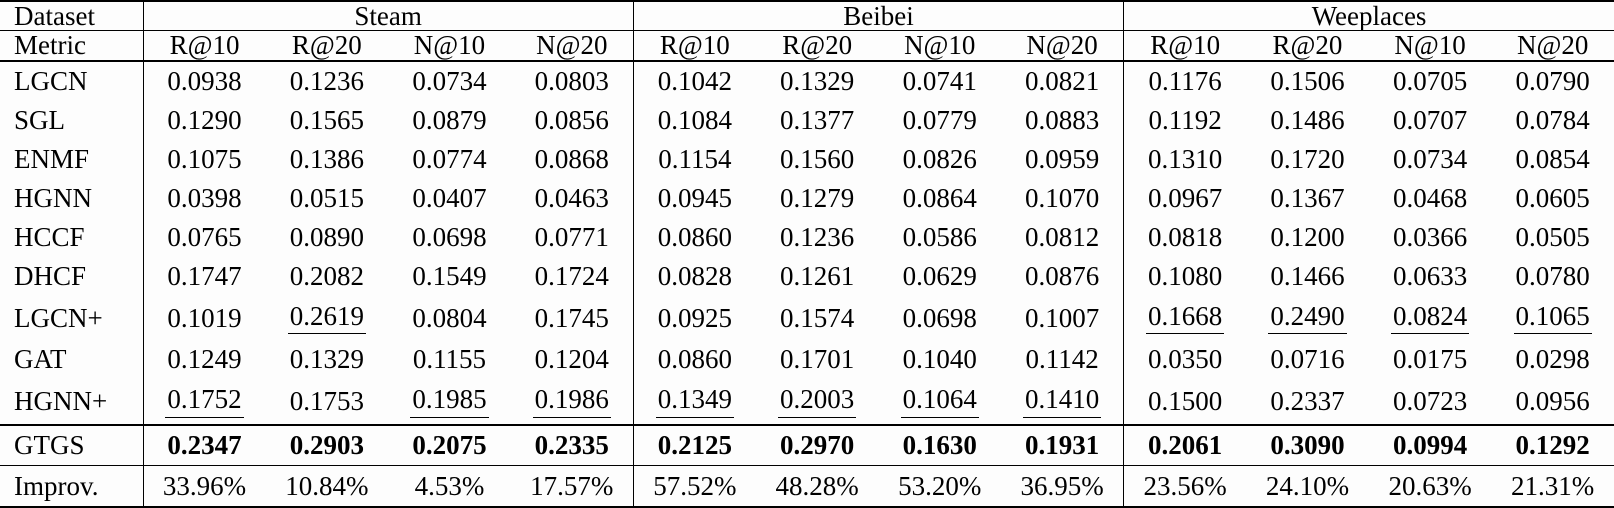 The height and width of the screenshot is (508, 1614). What do you see at coordinates (449, 317) in the screenshot?
I see `metric-value-cell: 0.0804` at bounding box center [449, 317].